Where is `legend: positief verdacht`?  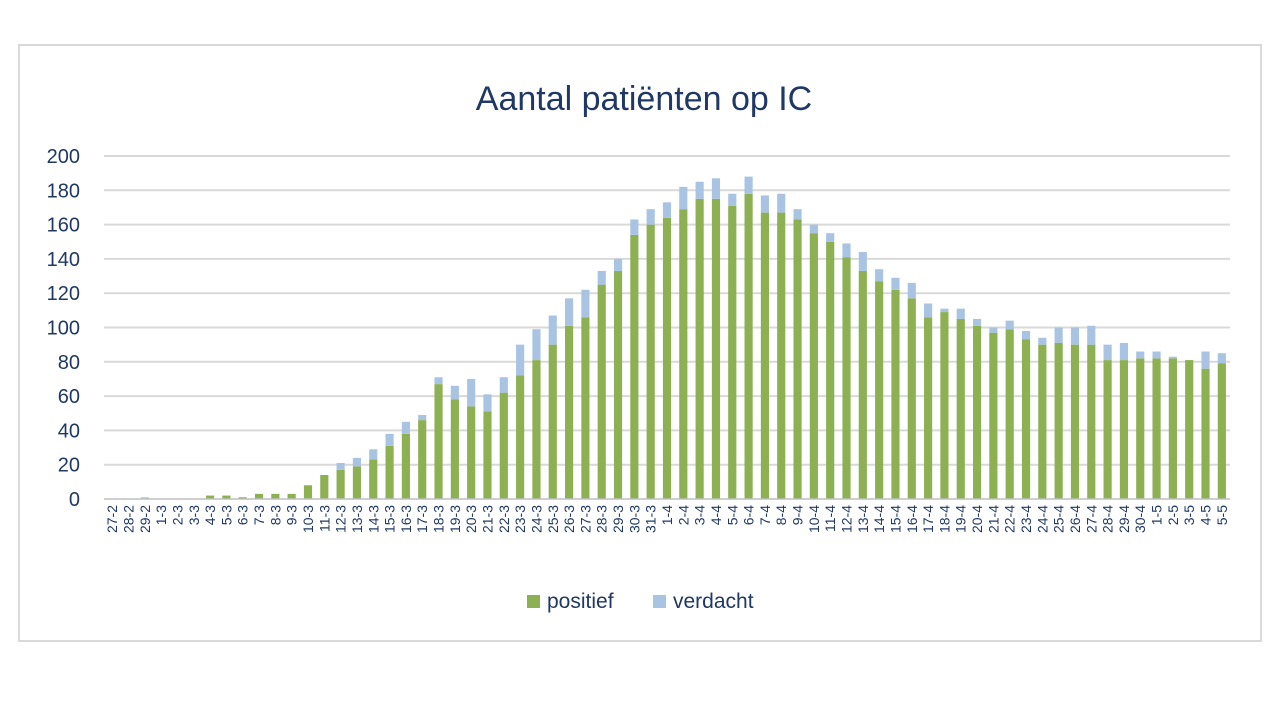 legend: positief verdacht is located at coordinates (640, 601).